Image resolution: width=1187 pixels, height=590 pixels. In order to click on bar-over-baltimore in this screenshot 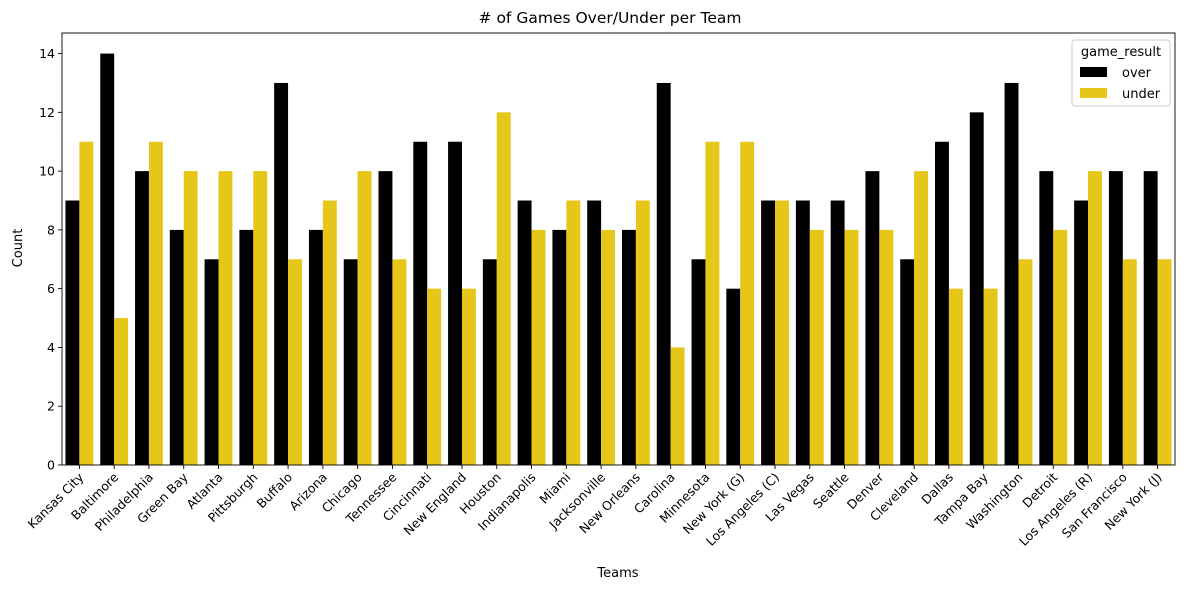, I will do `click(107, 259)`.